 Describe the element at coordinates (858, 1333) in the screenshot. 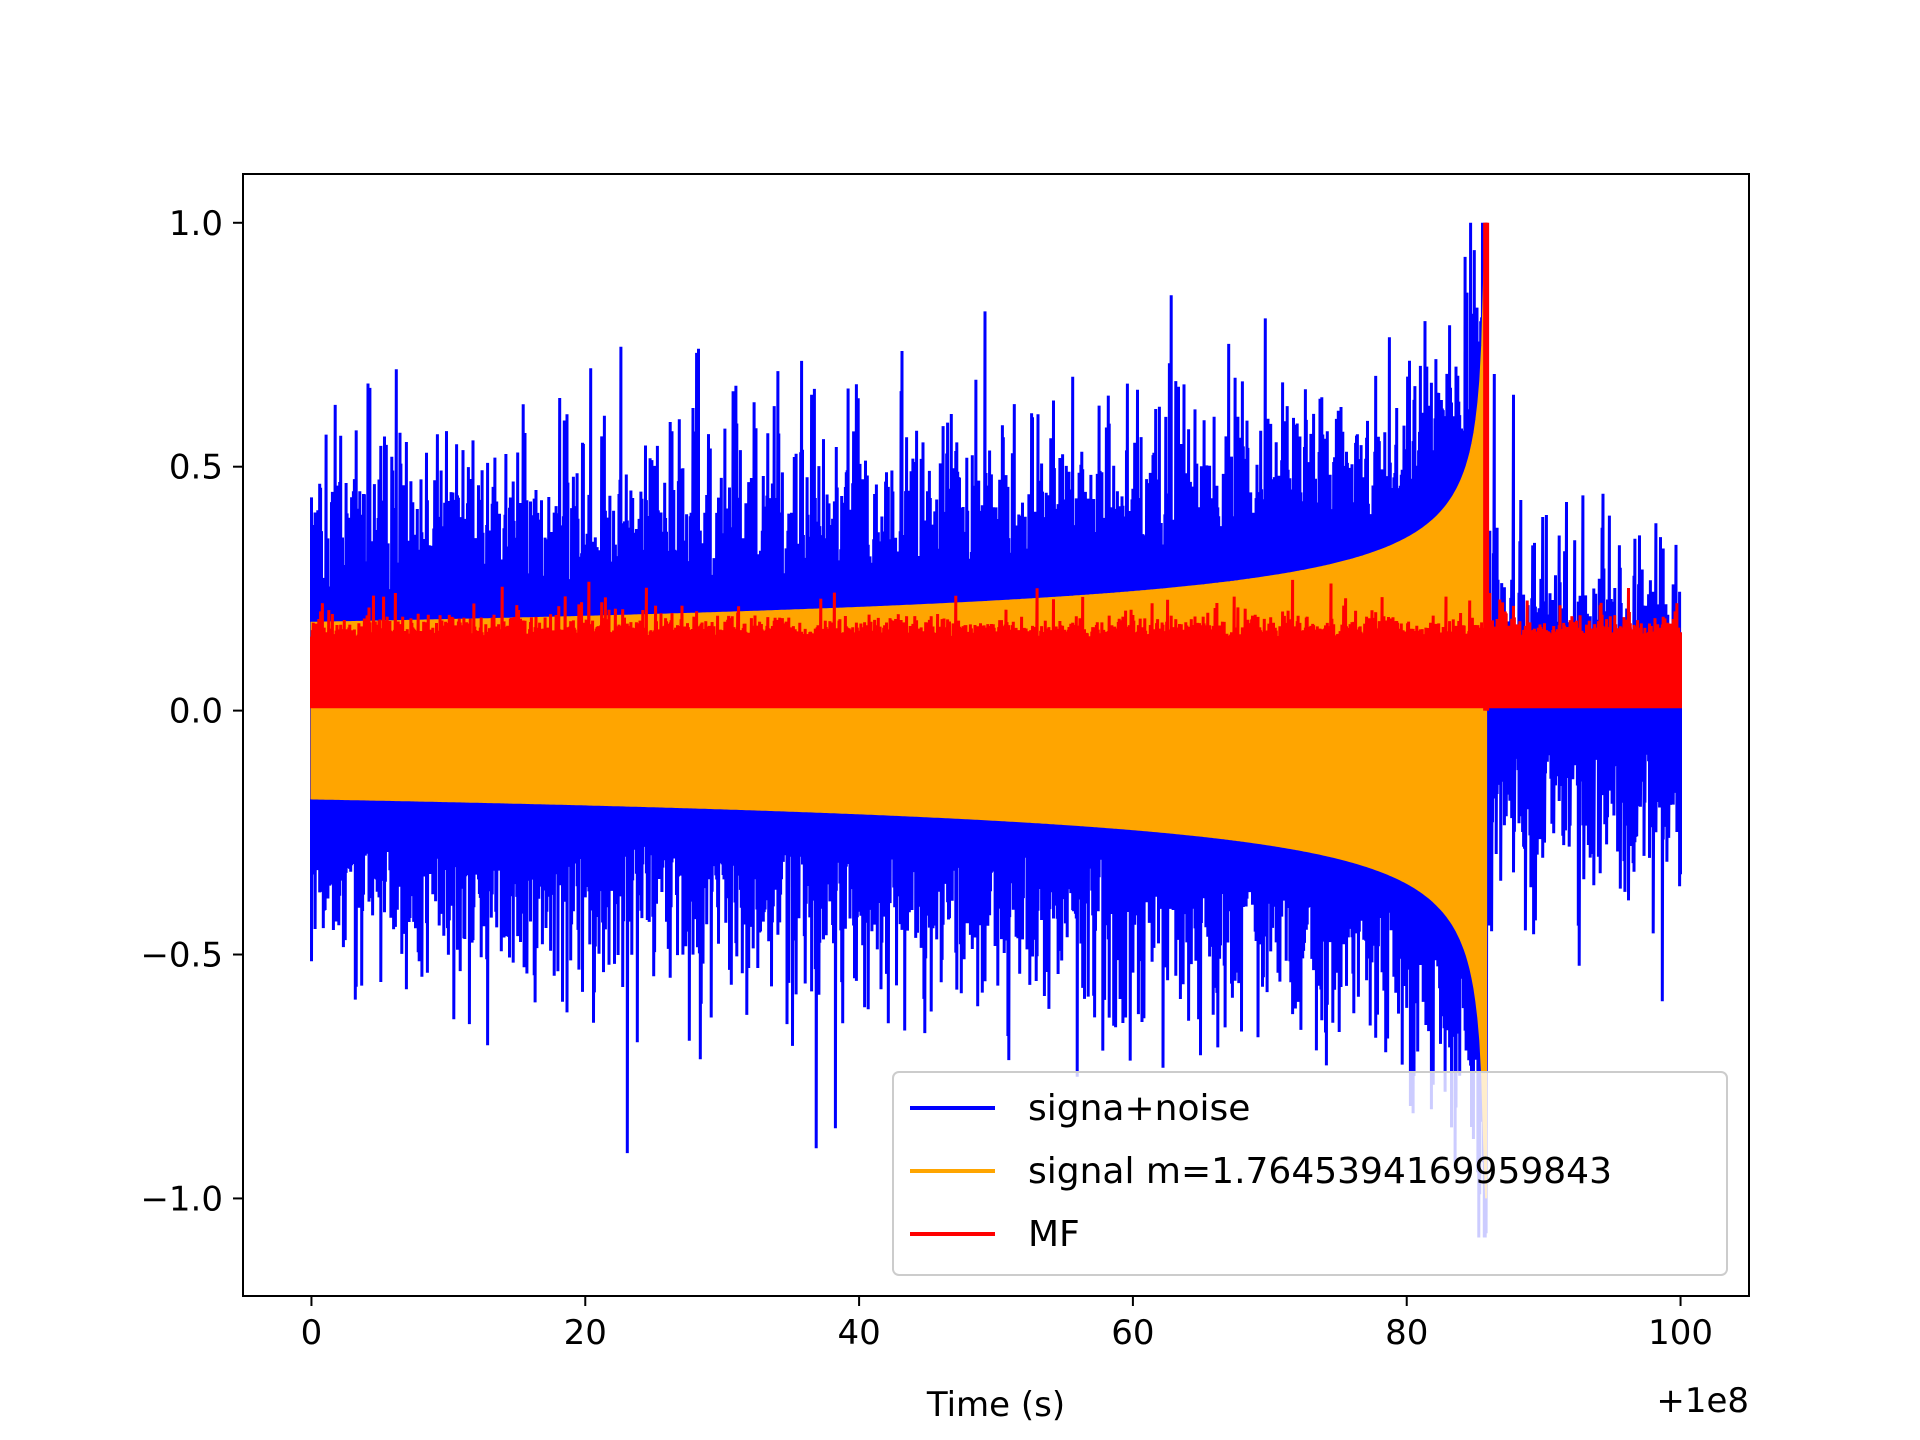

I see `x-tick-label: 40` at that location.